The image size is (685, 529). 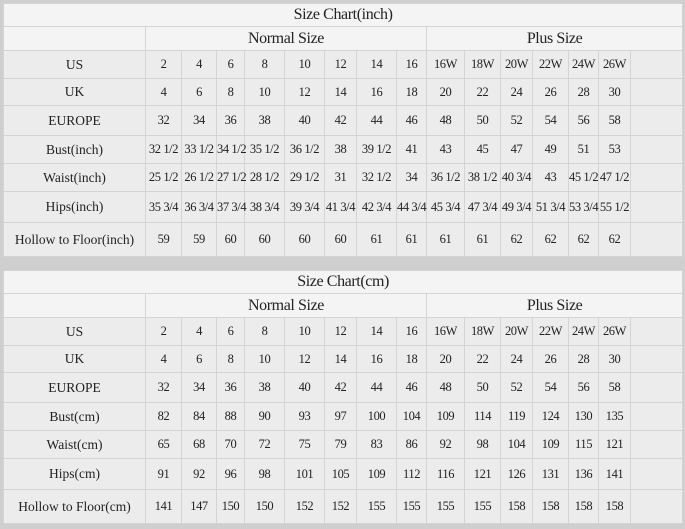 I want to click on size-cell: 152, so click(x=304, y=506).